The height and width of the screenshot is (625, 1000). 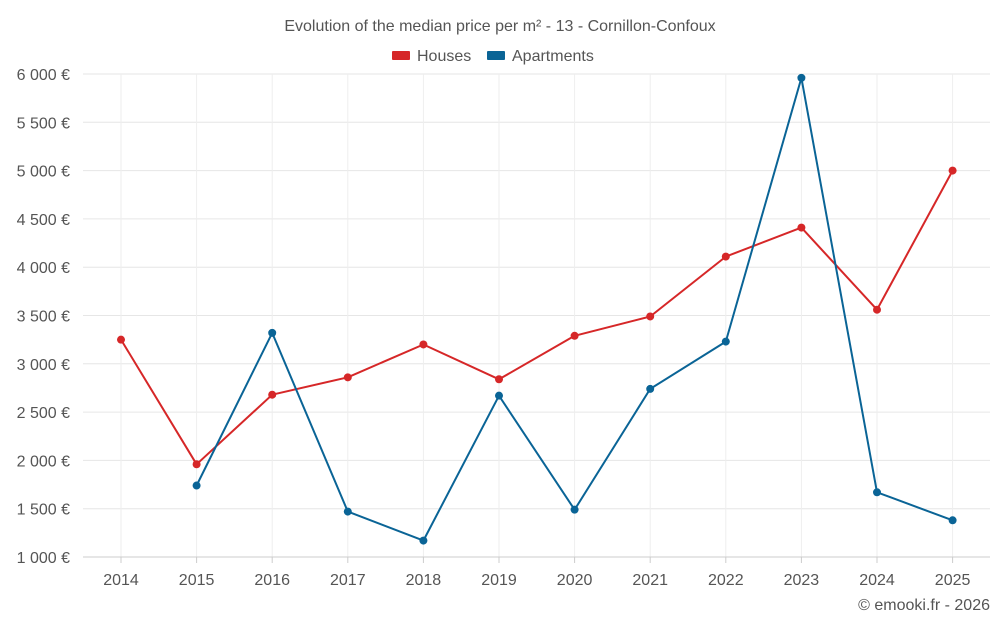 I want to click on data-point-houses-2019, so click(x=499, y=379).